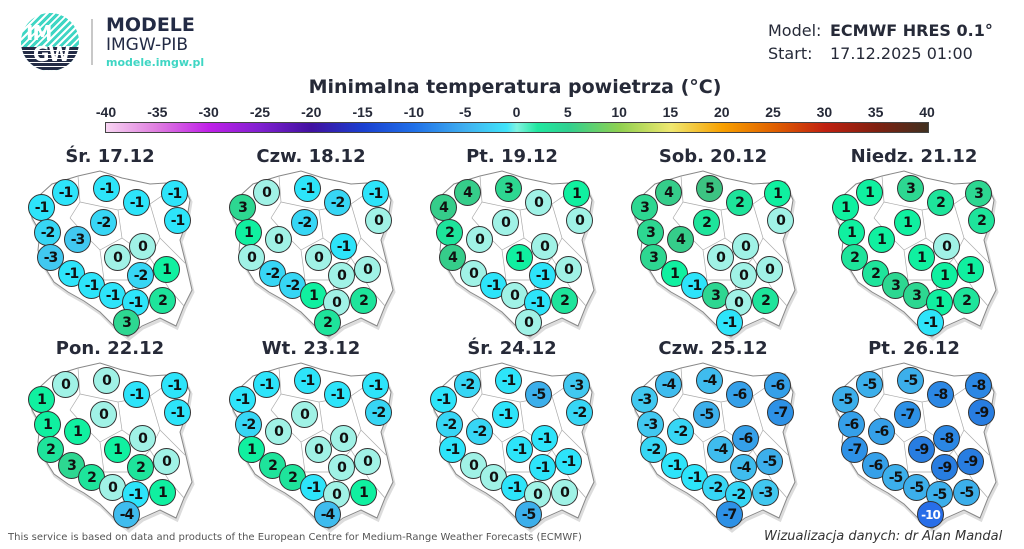 The width and height of the screenshot is (1024, 549). I want to click on brand-url-link: modele.imgw.pl, so click(155, 62).